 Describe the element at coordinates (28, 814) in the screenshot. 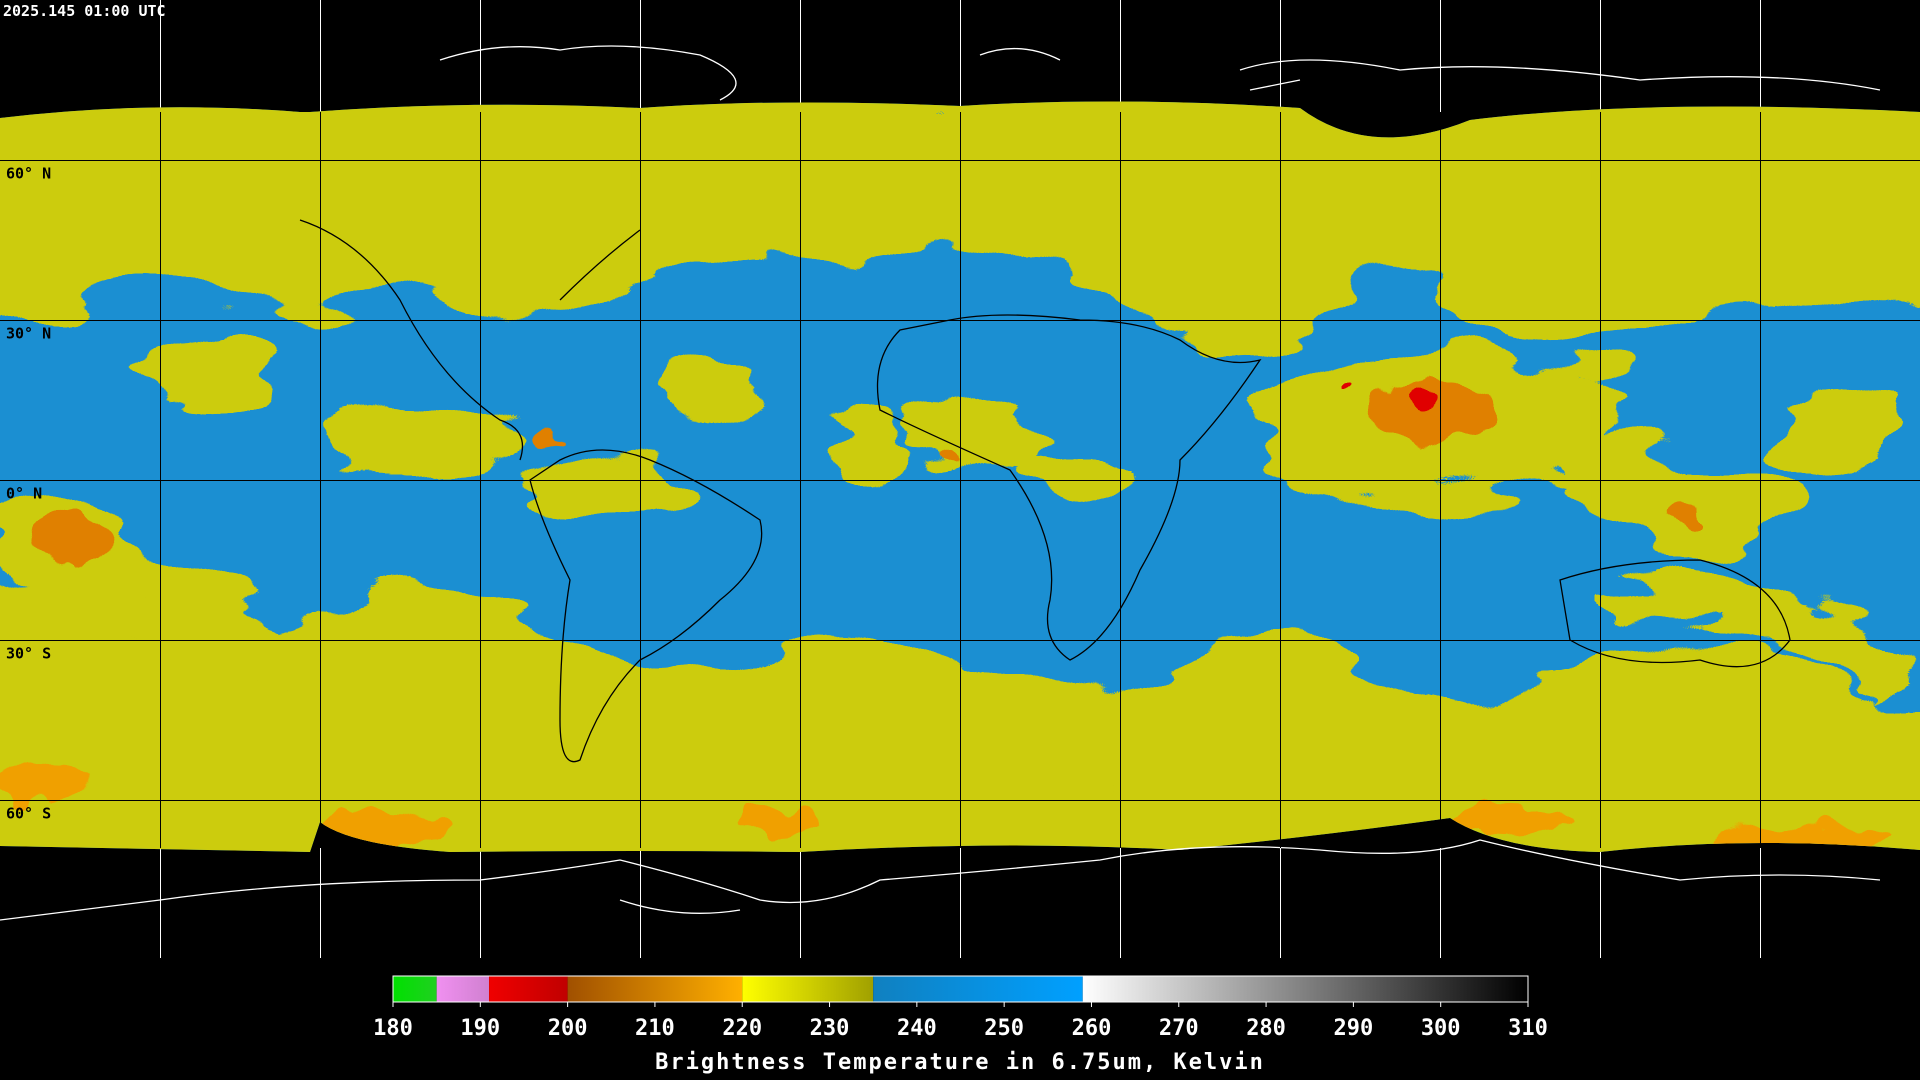

I see `latitude-label: 60° S` at that location.